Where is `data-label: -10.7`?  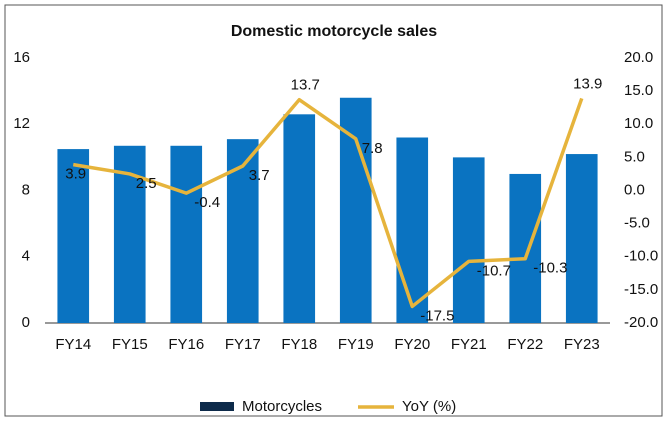
data-label: -10.7 is located at coordinates (494, 270).